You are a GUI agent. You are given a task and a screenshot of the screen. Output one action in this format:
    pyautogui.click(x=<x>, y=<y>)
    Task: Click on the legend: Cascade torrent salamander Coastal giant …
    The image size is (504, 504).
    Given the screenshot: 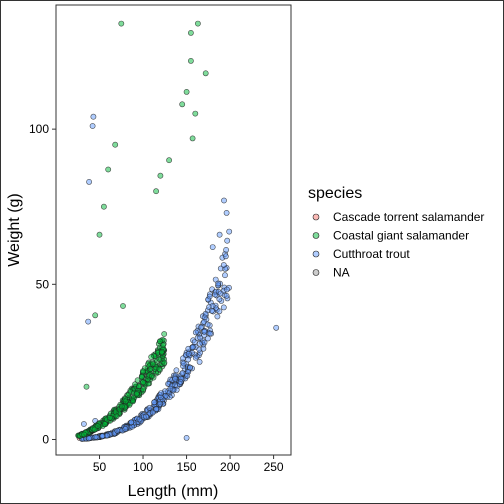 What is the action you would take?
    pyautogui.click(x=398, y=245)
    